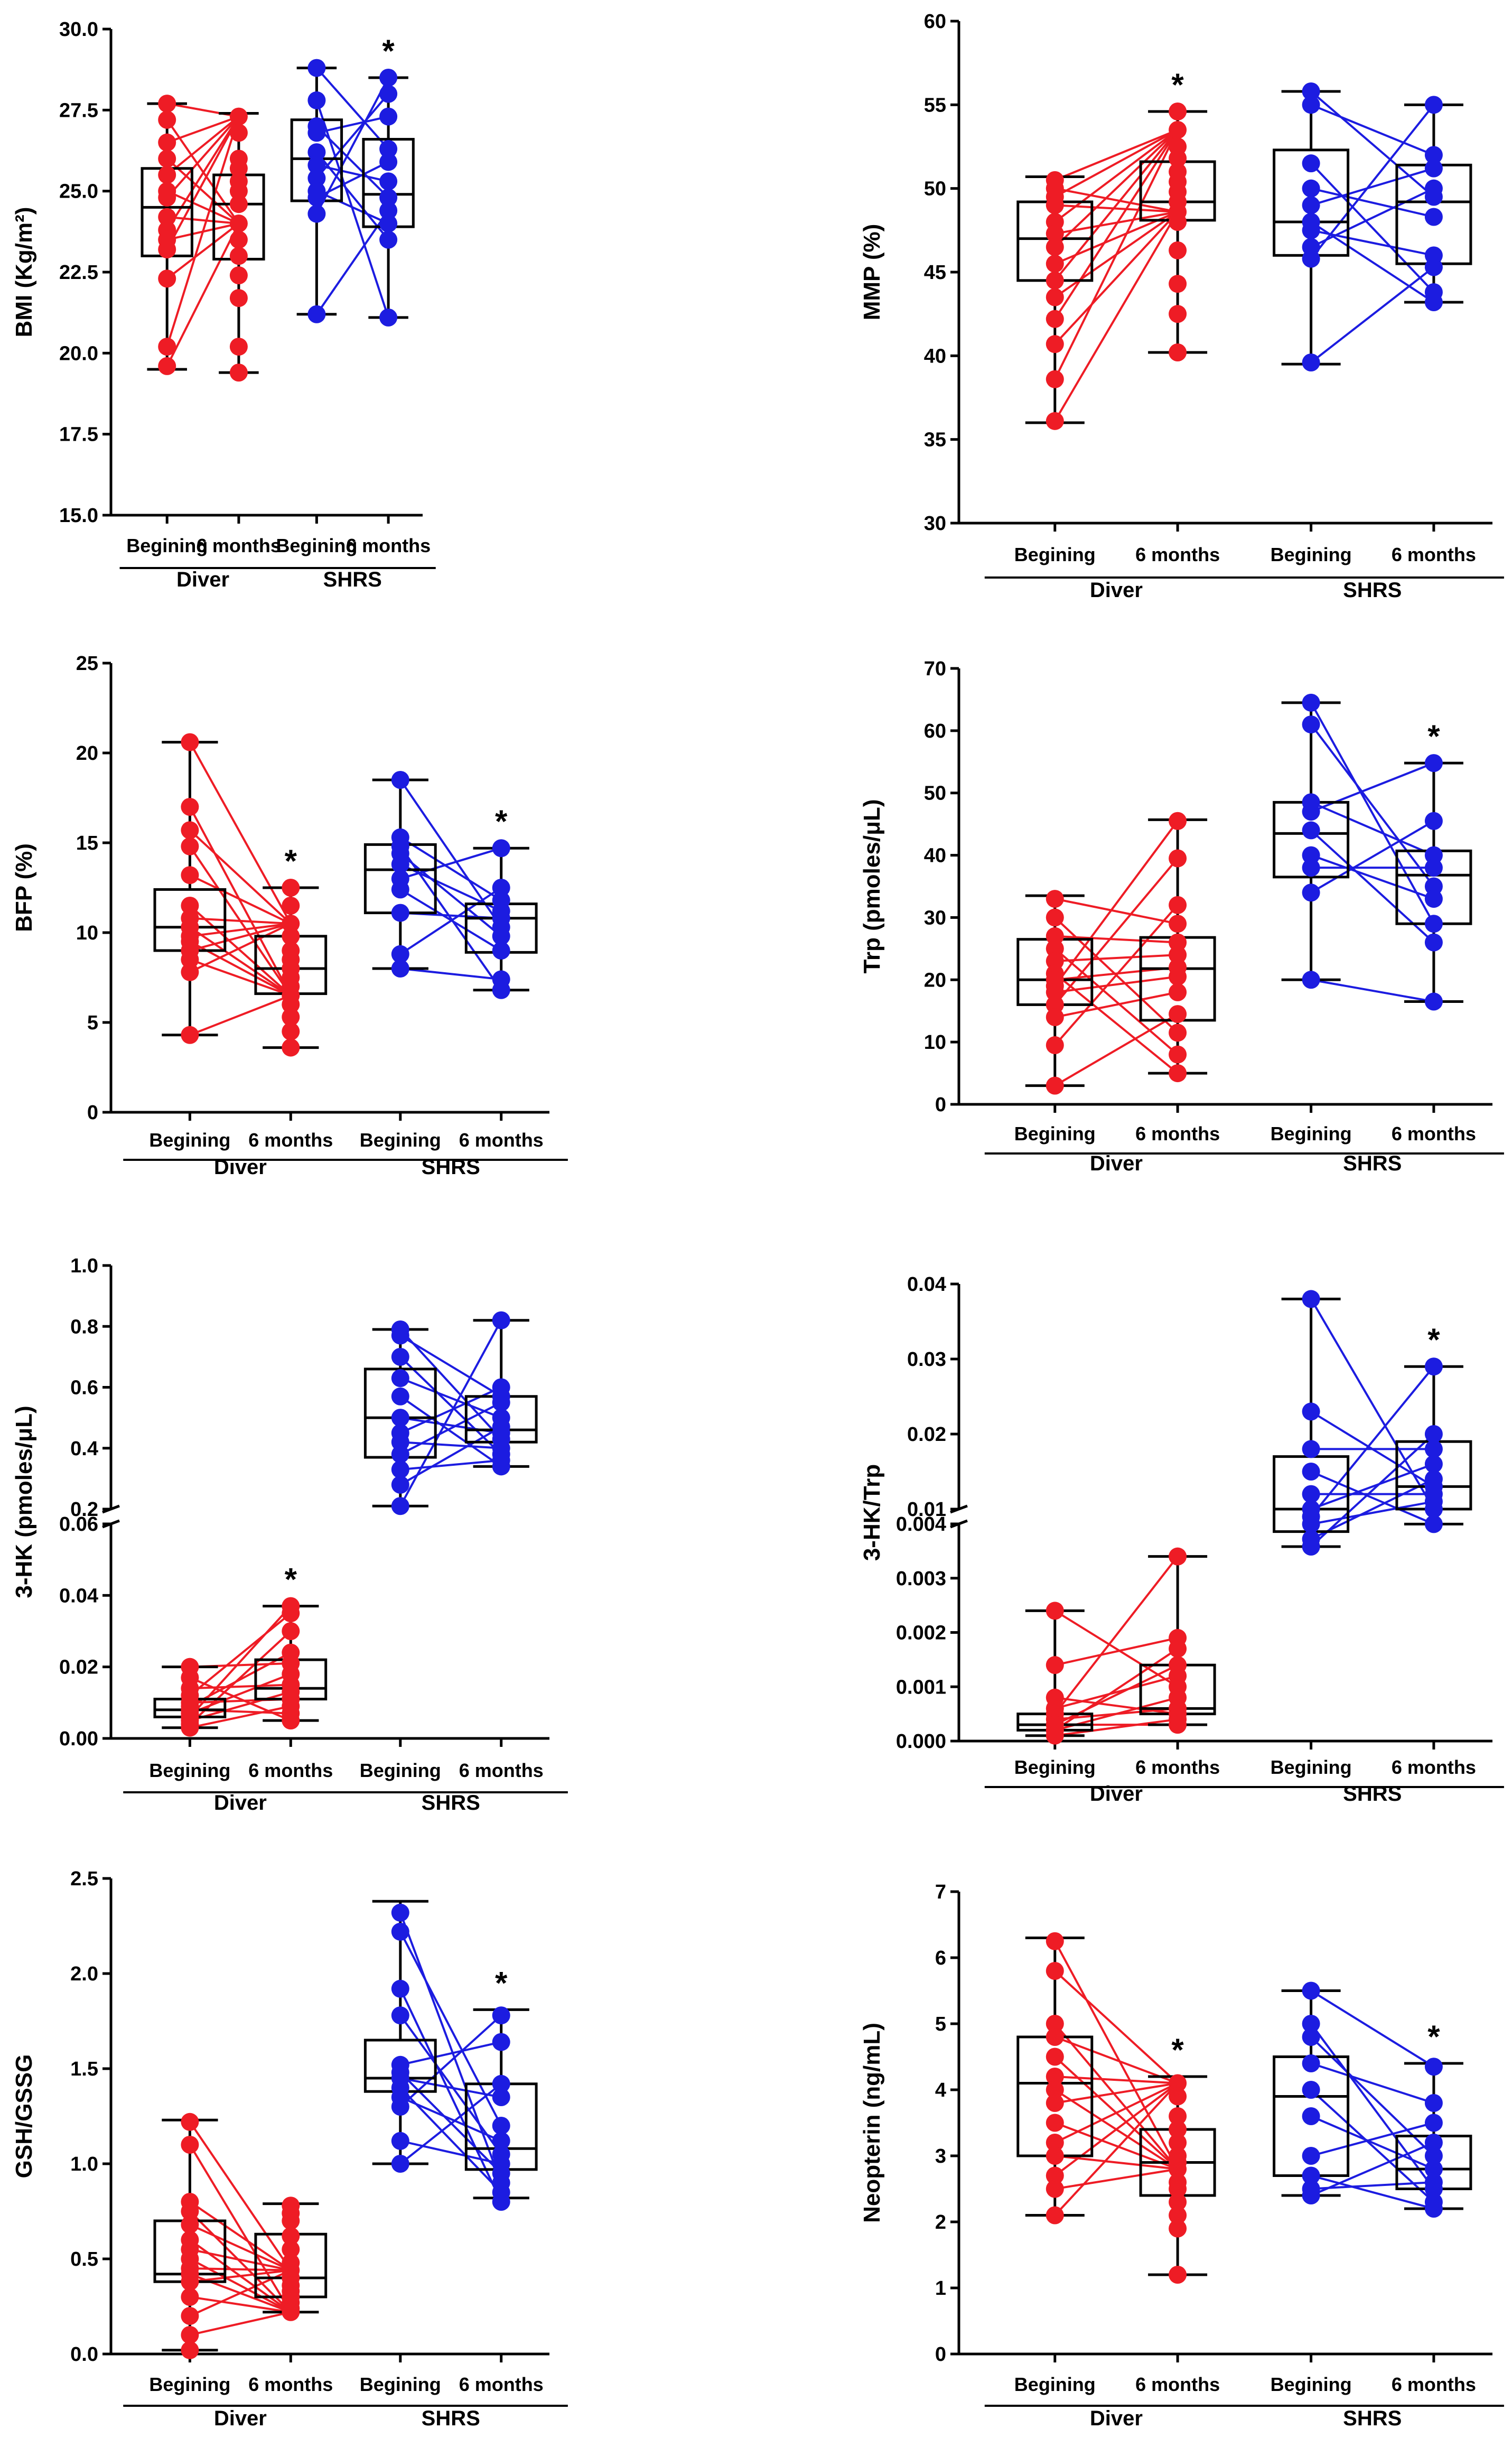 The width and height of the screenshot is (1512, 2438). Describe the element at coordinates (84, 1449) in the screenshot. I see `y-tick-label: 0.4` at that location.